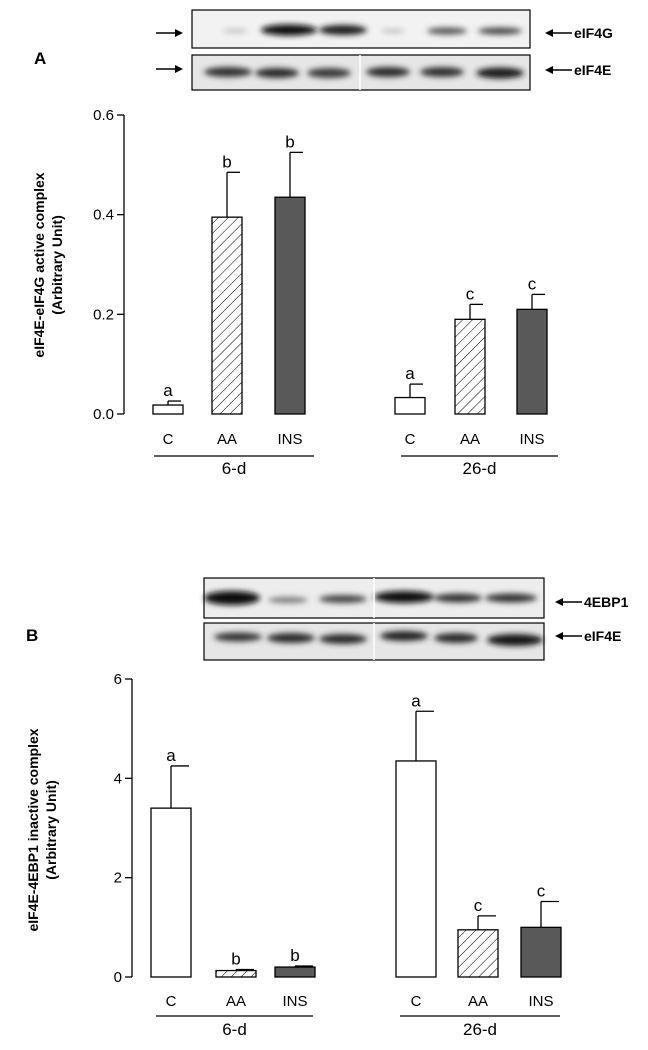 The height and width of the screenshot is (1050, 648). I want to click on y-axis-label-a-unit: (Arbitrary Unit), so click(57, 265).